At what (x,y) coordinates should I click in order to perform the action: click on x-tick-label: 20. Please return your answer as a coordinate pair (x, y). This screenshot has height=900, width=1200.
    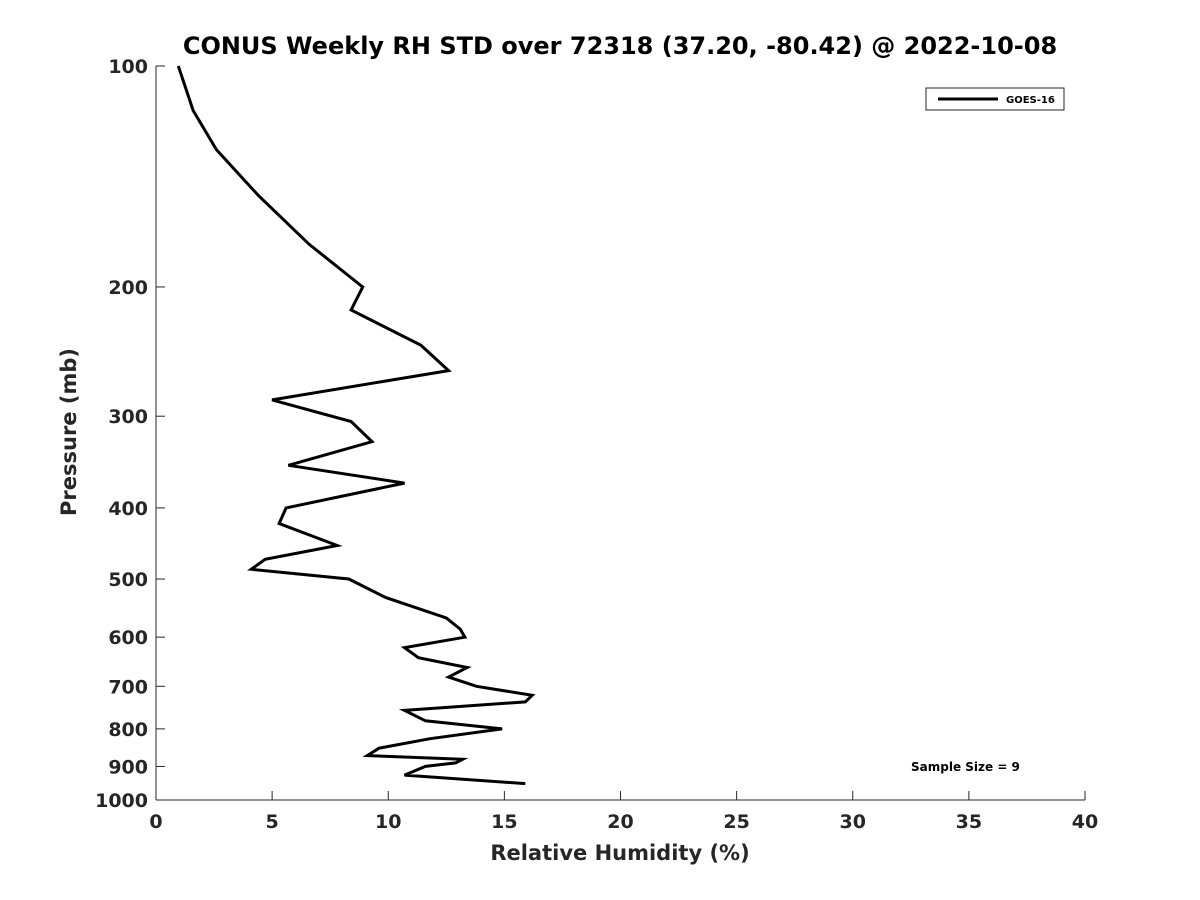
    Looking at the image, I should click on (620, 822).